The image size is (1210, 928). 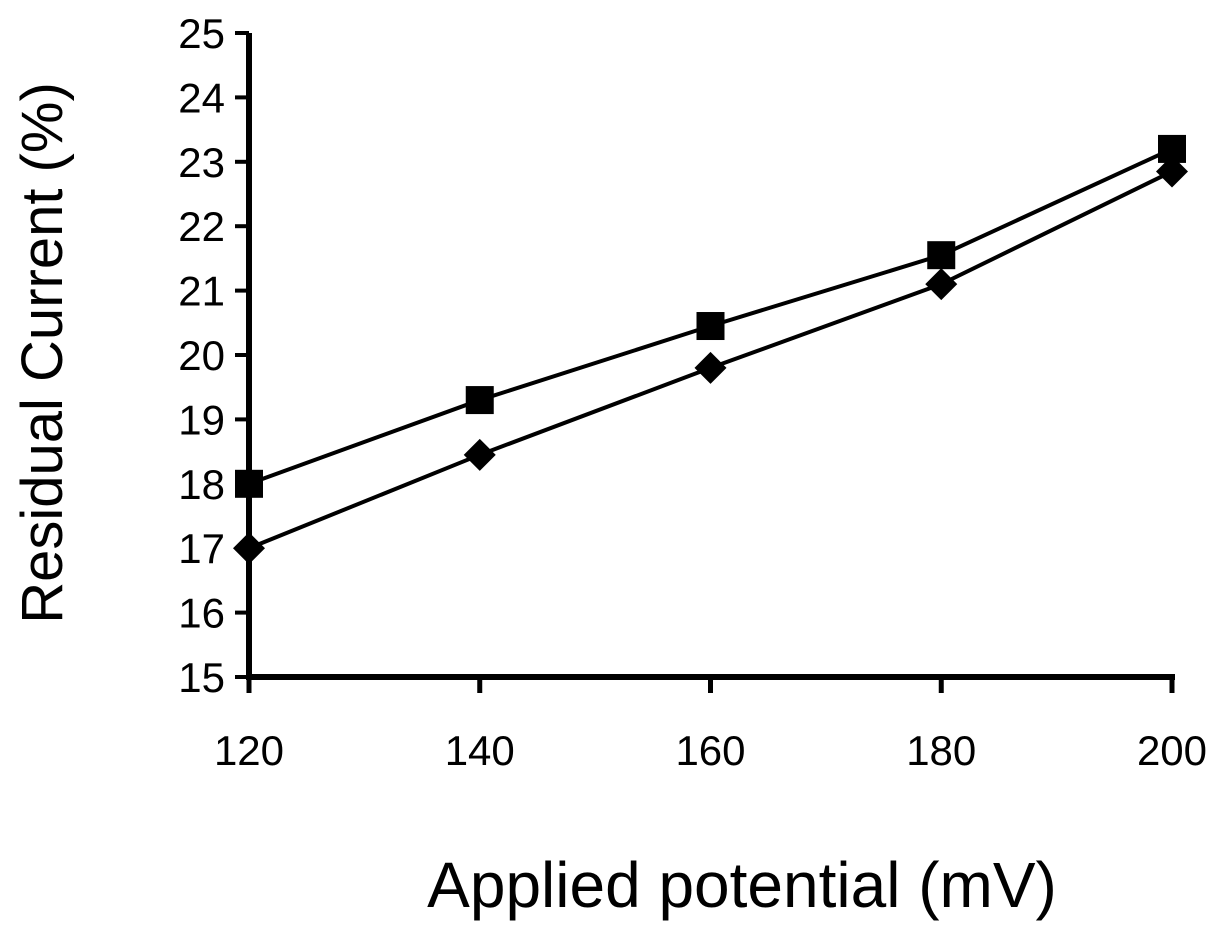 What do you see at coordinates (201, 291) in the screenshot?
I see `y-tick-label: 21` at bounding box center [201, 291].